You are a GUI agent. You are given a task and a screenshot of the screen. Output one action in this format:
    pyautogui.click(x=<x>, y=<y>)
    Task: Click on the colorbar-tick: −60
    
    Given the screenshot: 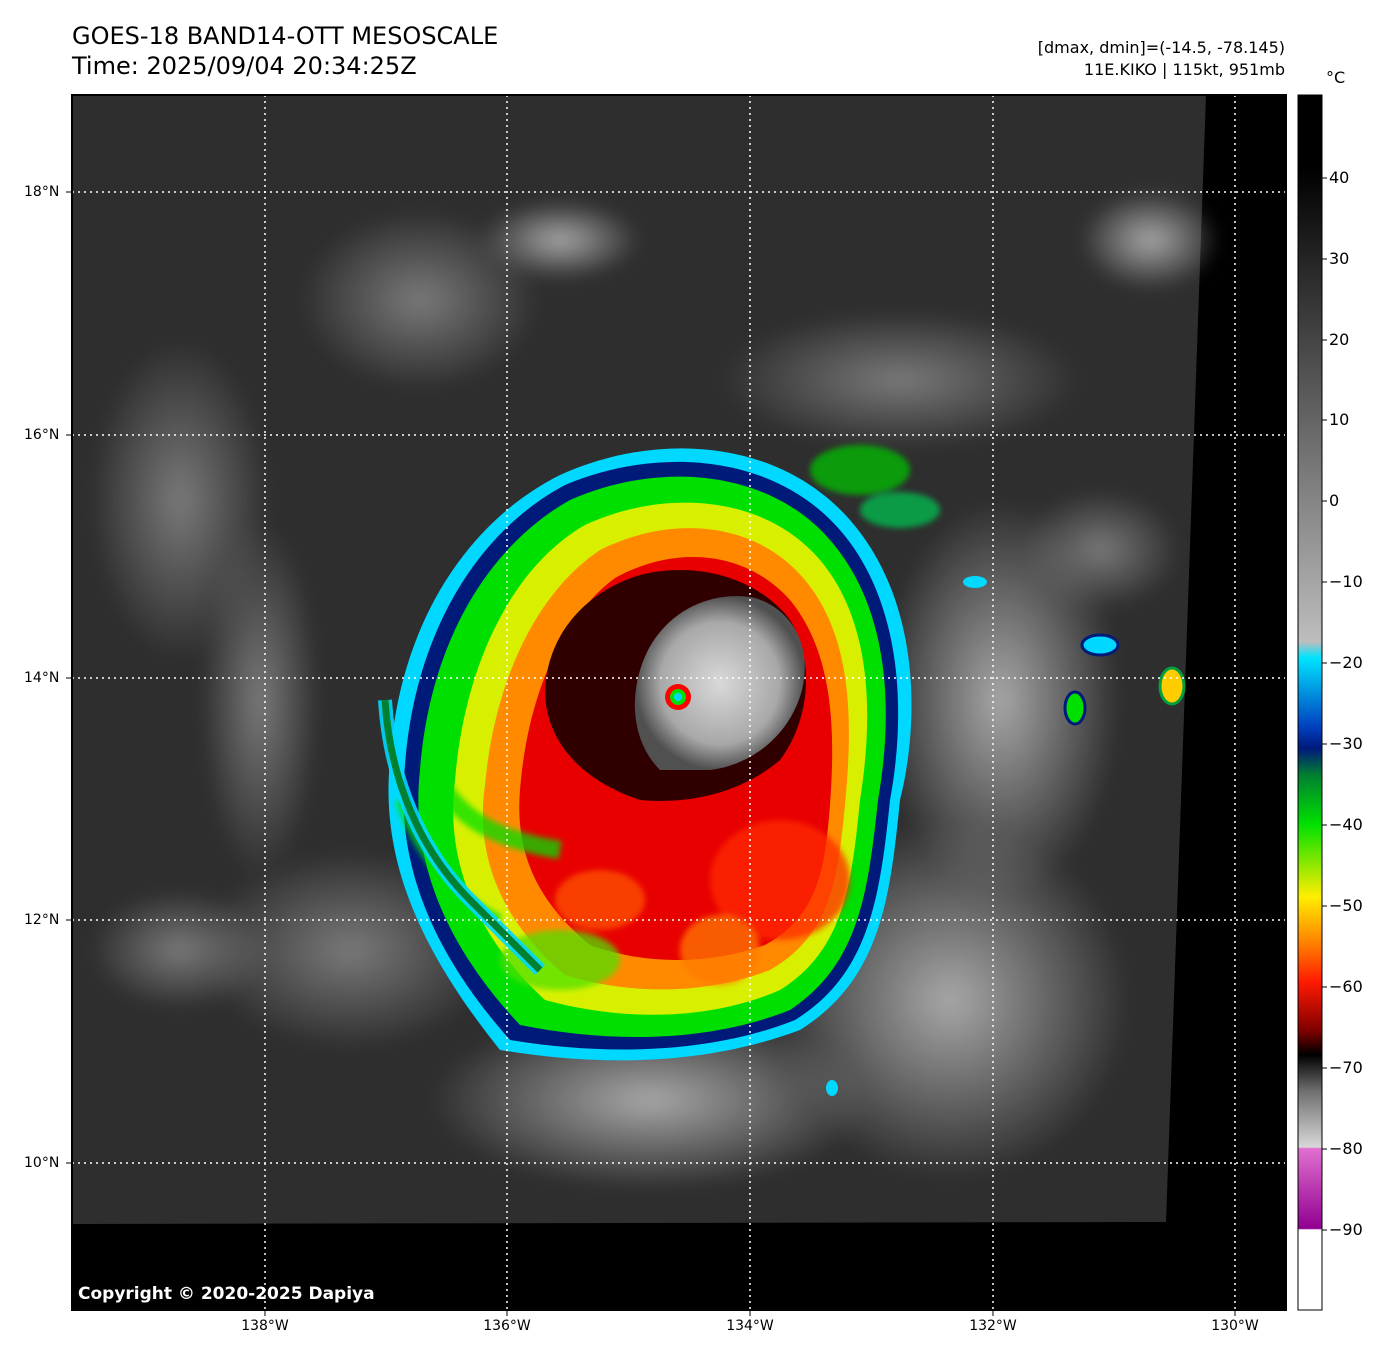 What is the action you would take?
    pyautogui.click(x=1346, y=986)
    